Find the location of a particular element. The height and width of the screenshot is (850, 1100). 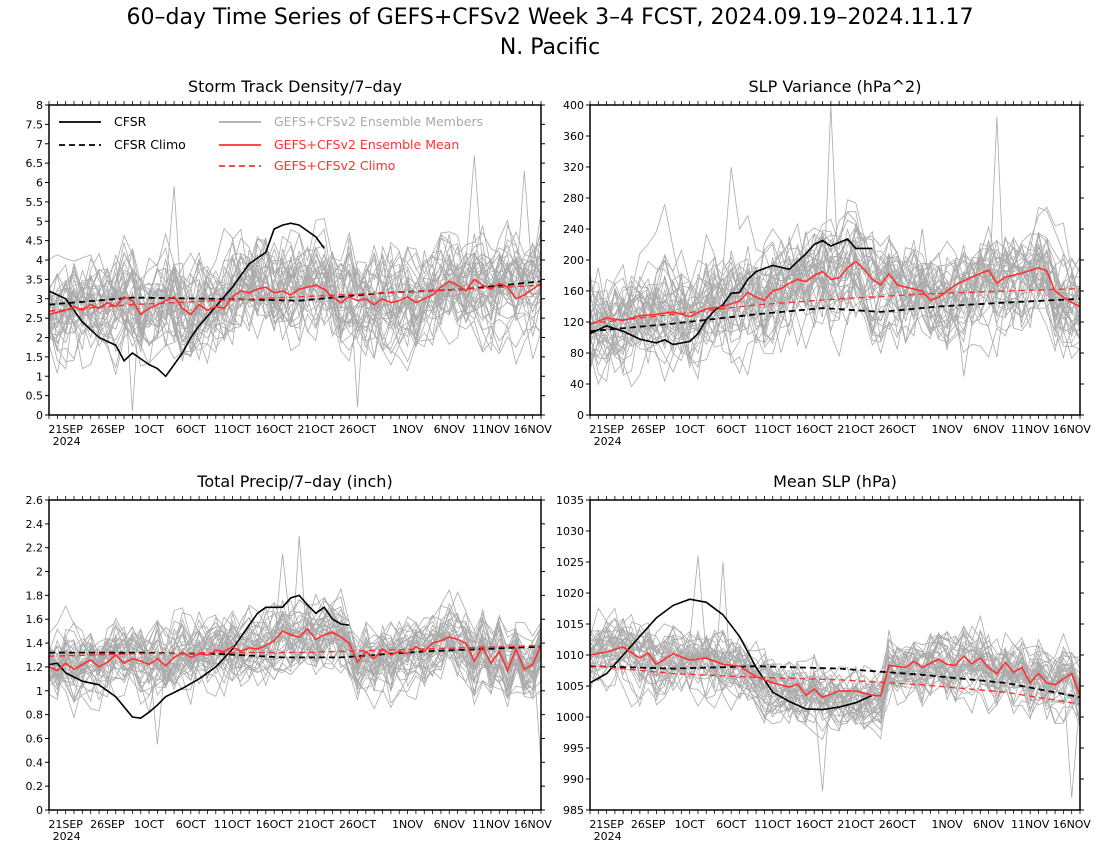

y-tick-label: 1025 is located at coordinates (570, 562).